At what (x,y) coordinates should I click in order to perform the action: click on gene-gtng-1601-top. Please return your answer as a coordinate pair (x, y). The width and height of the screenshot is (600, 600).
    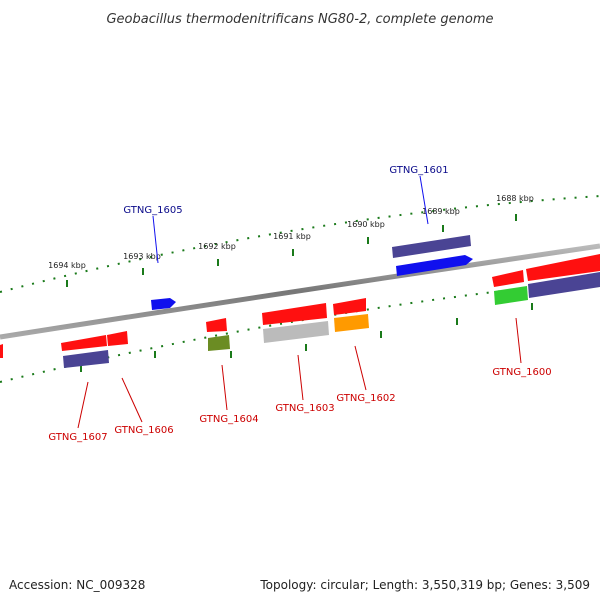
    Looking at the image, I should click on (431, 246).